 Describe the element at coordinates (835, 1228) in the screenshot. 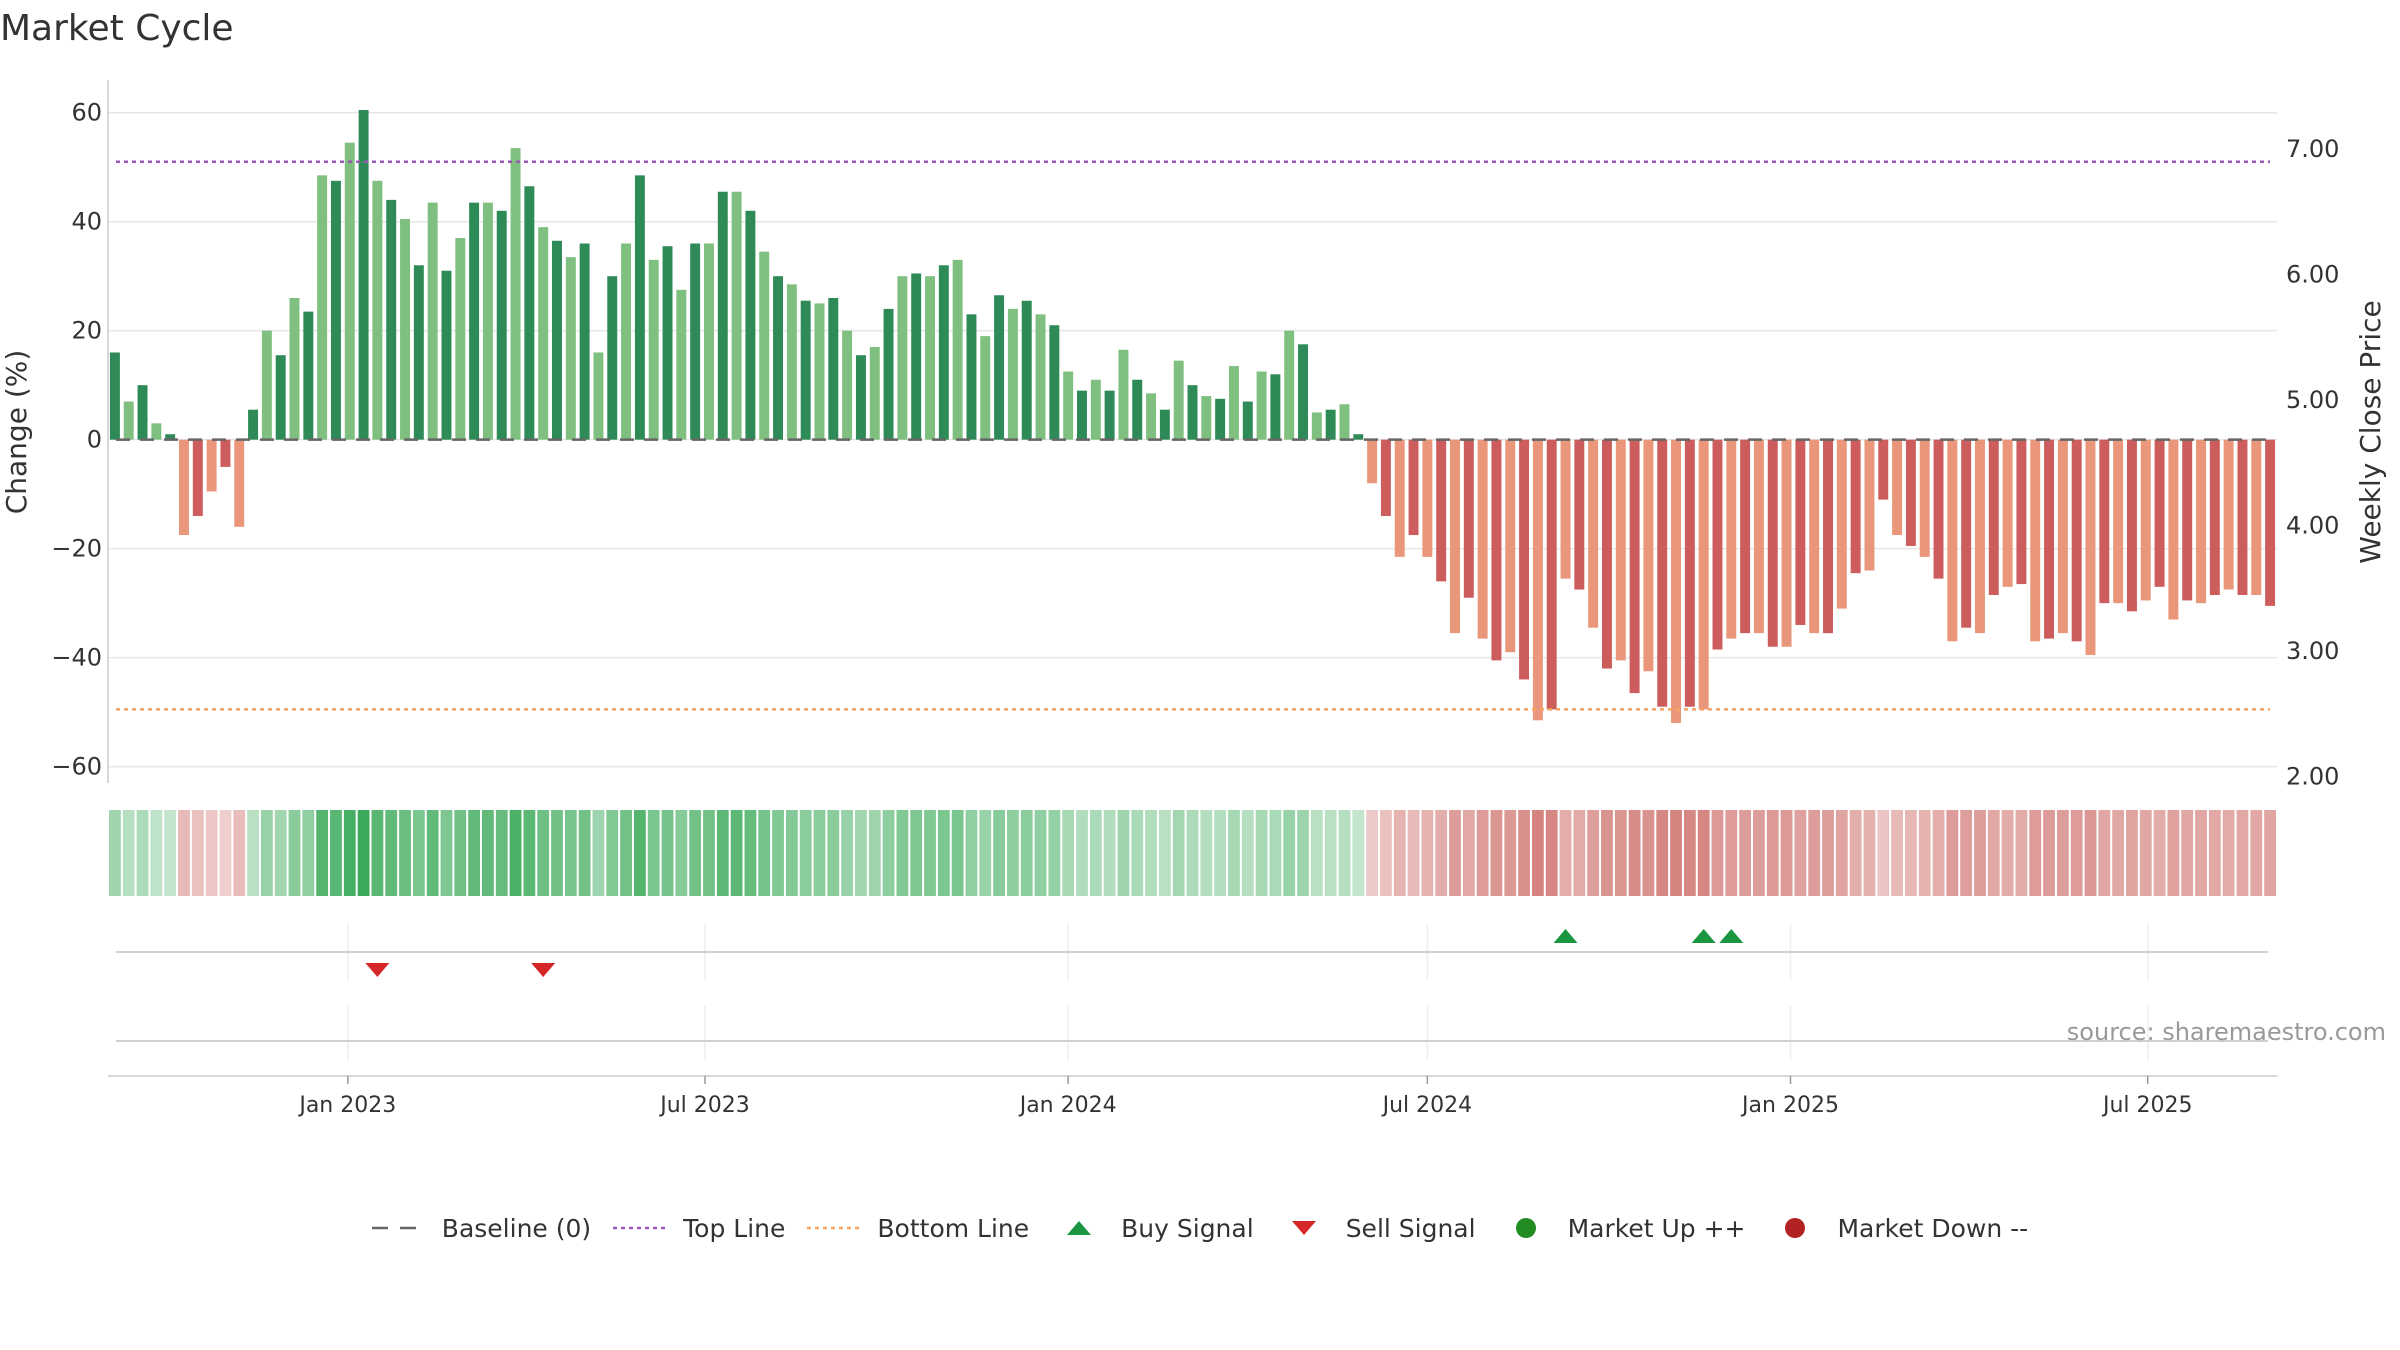

I see `dot-line-icon` at that location.